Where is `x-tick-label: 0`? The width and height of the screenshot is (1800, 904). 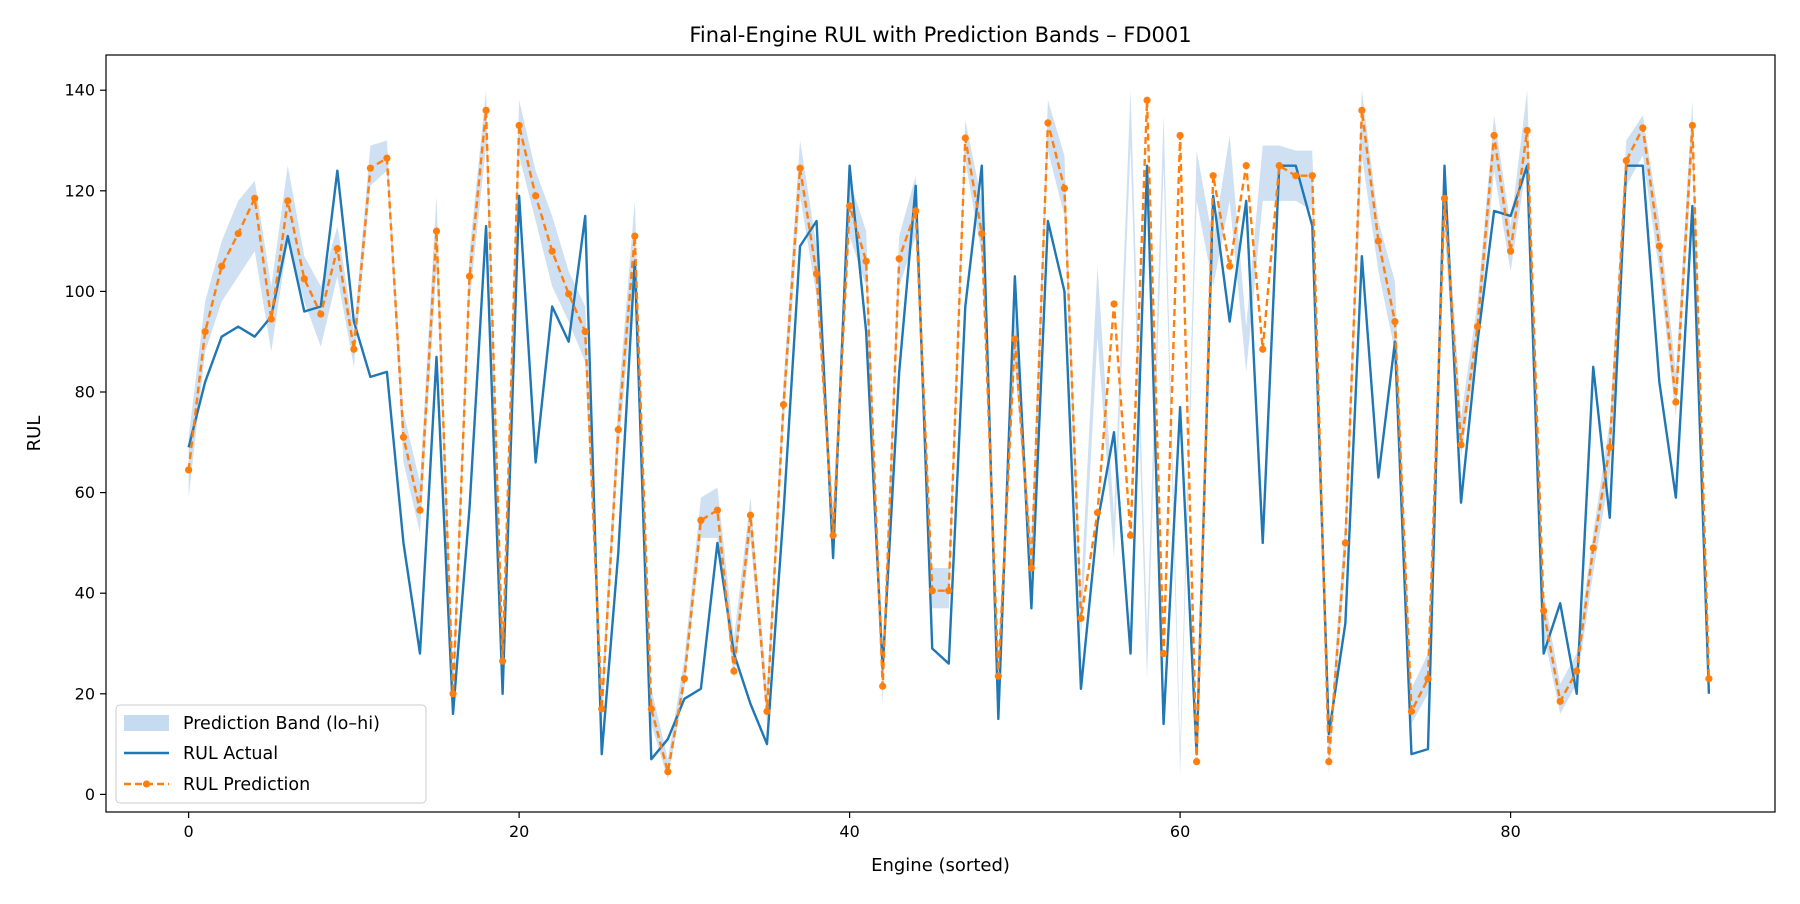
x-tick-label: 0 is located at coordinates (189, 831).